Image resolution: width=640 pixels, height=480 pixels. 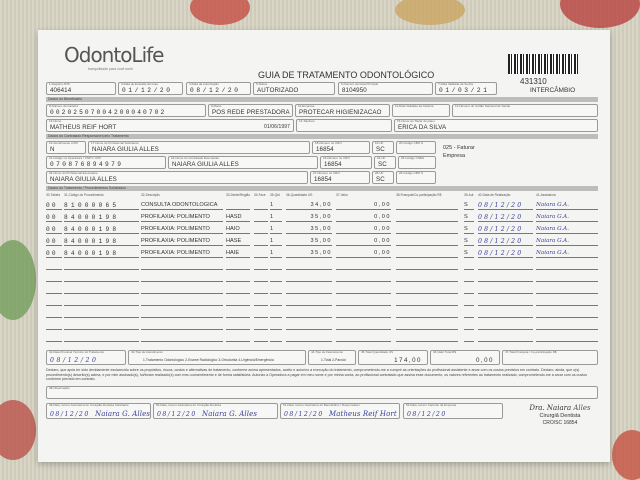 What do you see at coordinates (416, 147) in the screenshot?
I see `cbo-field: 20-Código CBO S` at bounding box center [416, 147].